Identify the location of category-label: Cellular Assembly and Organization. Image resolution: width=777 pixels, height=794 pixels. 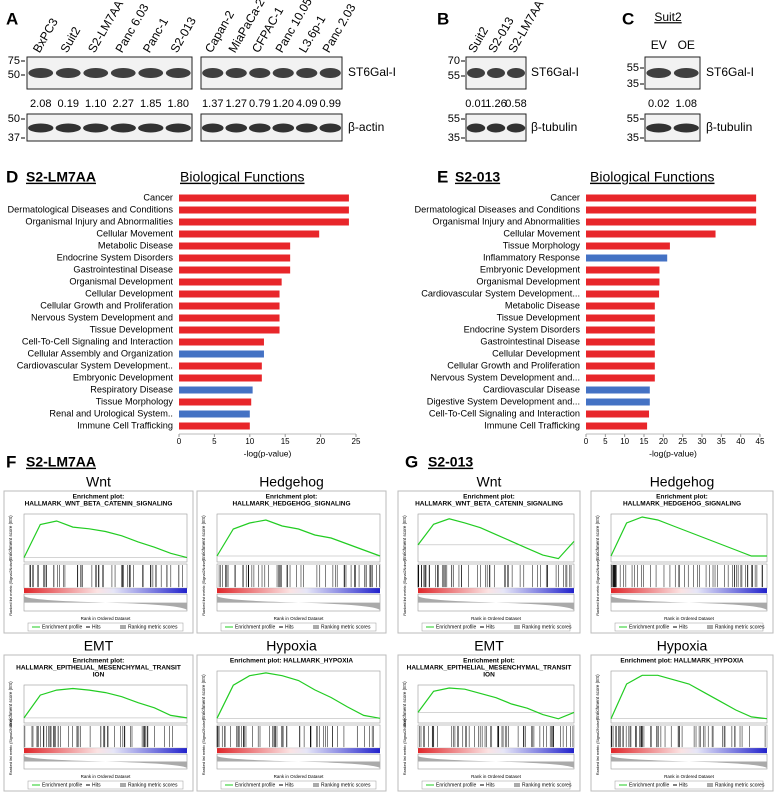
(100, 353).